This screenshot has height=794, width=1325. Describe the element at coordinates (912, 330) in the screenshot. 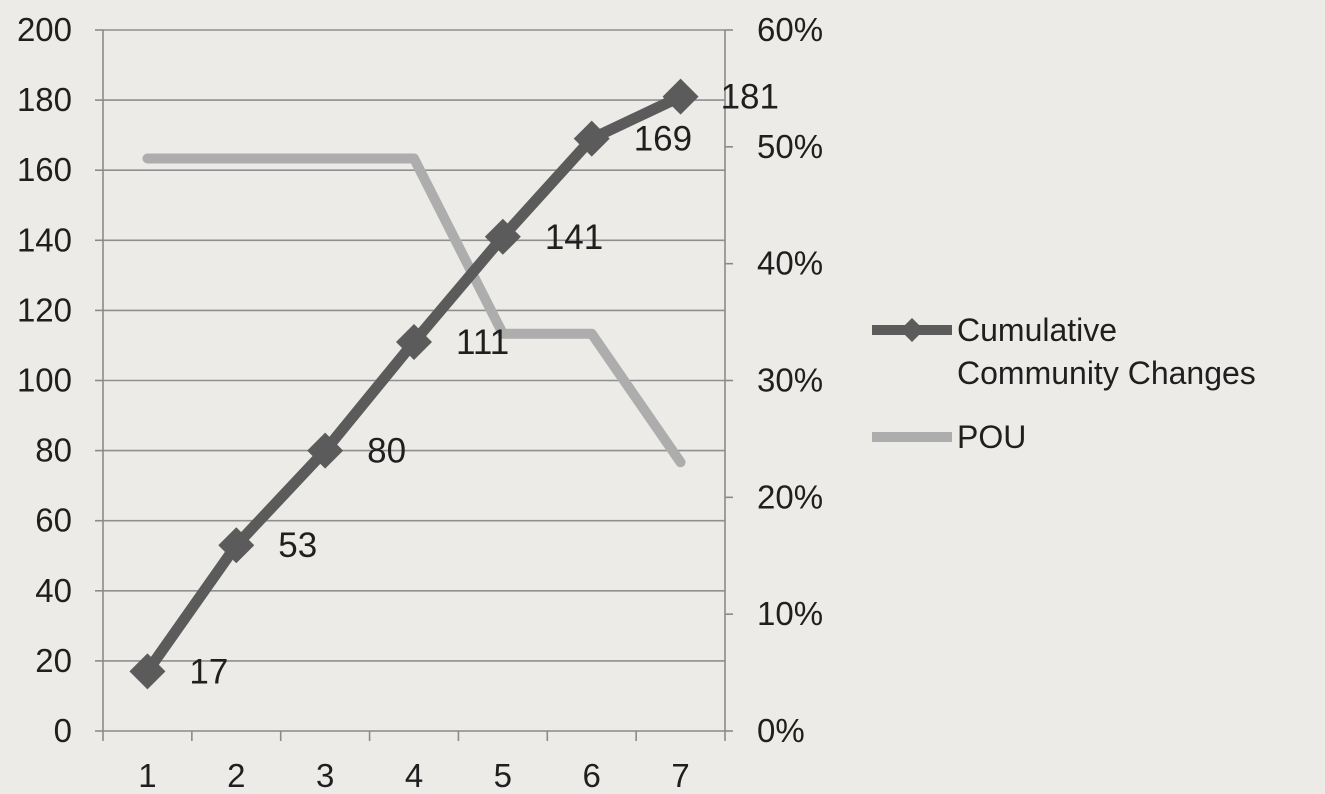

I see `legend-marker-diamond` at that location.